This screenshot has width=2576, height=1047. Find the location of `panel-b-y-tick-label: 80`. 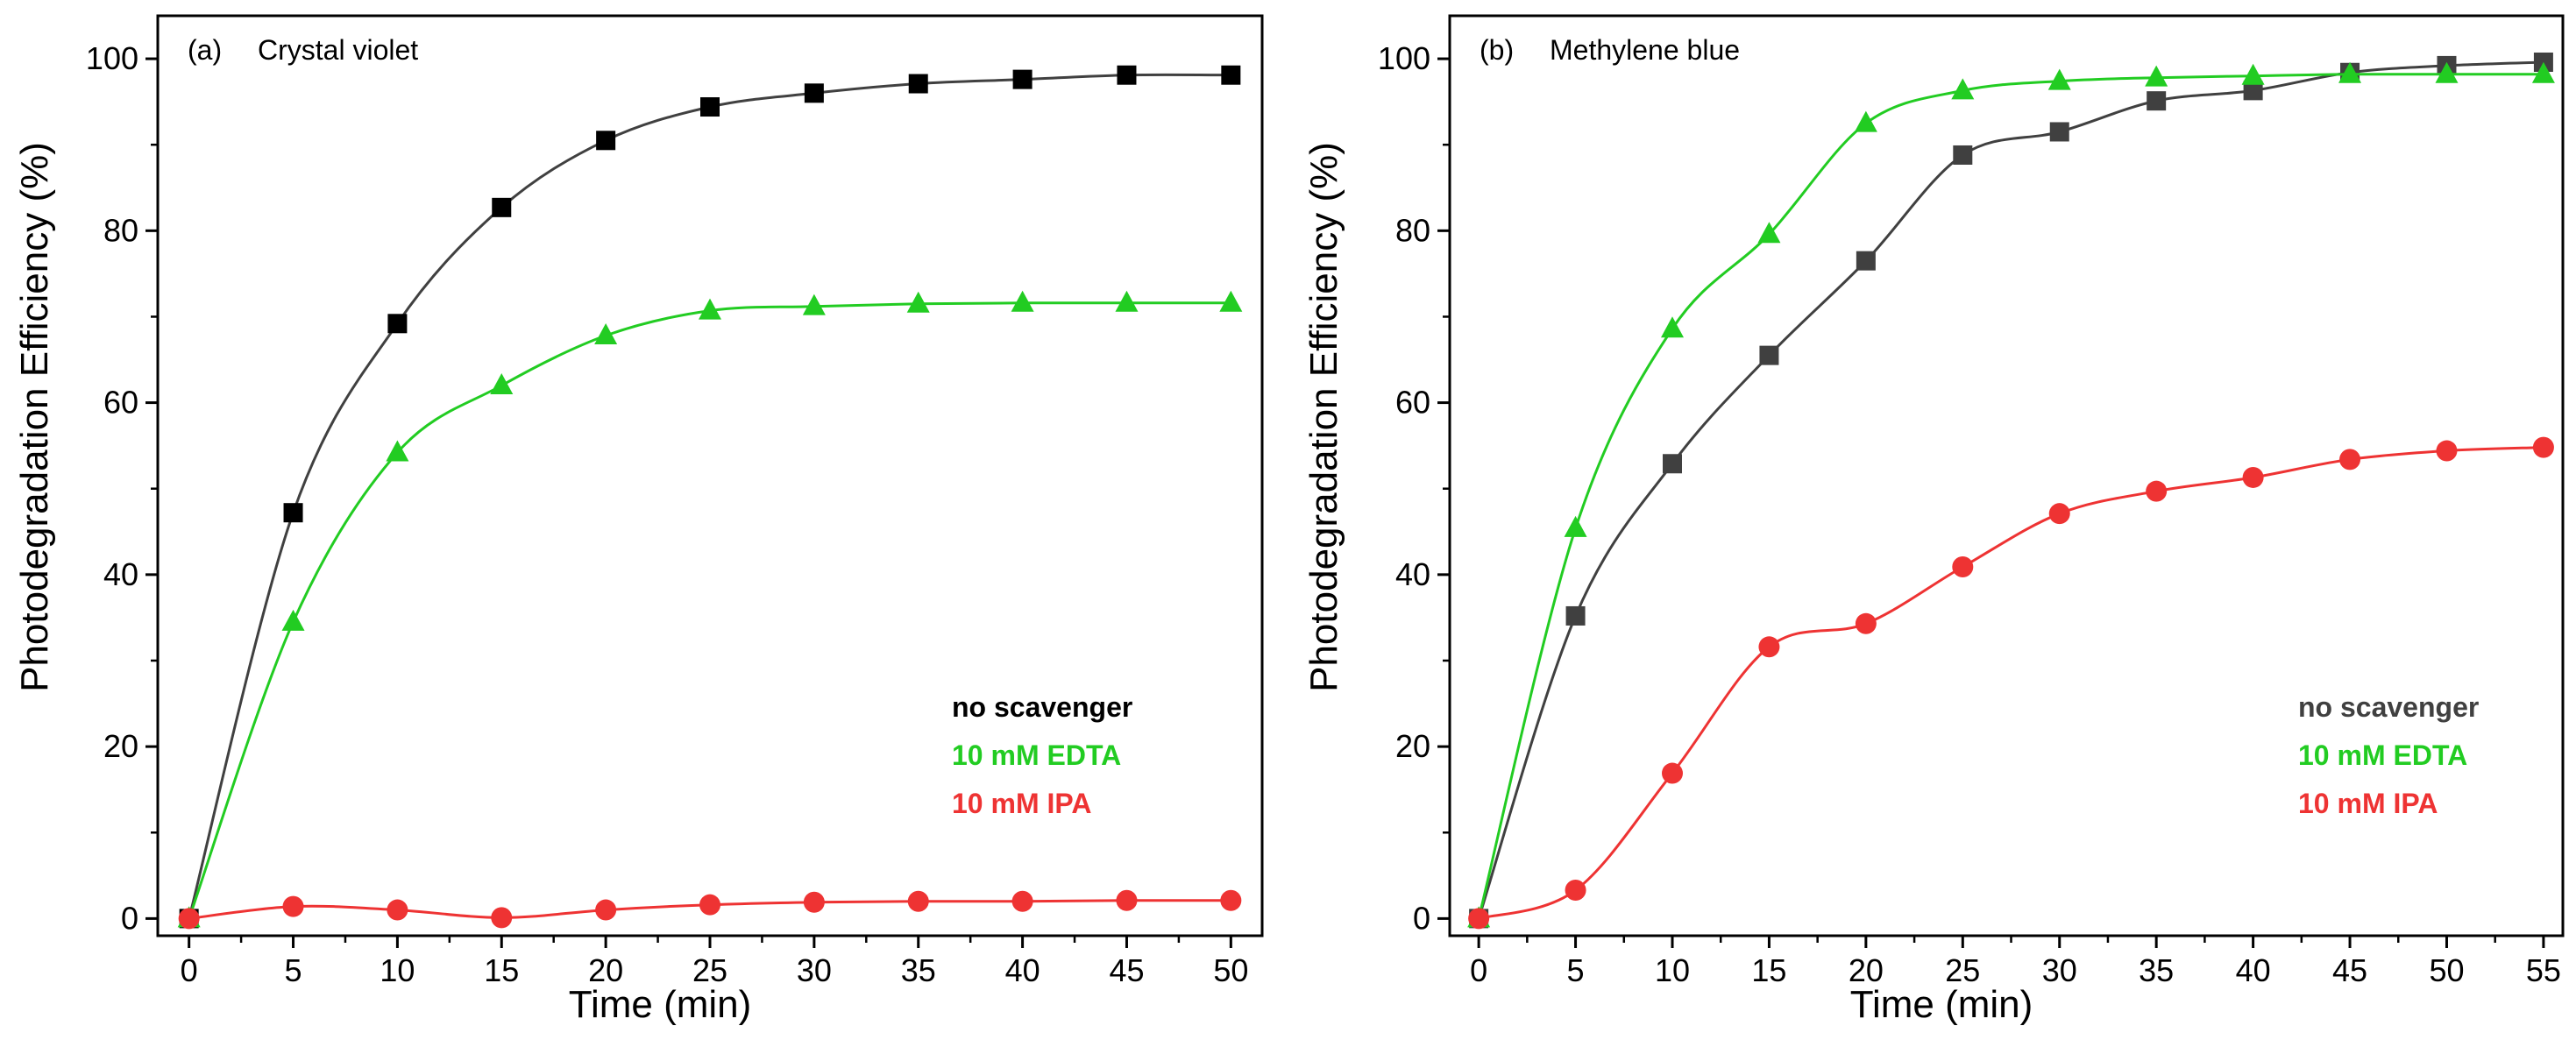

panel-b-y-tick-label: 80 is located at coordinates (1412, 230).